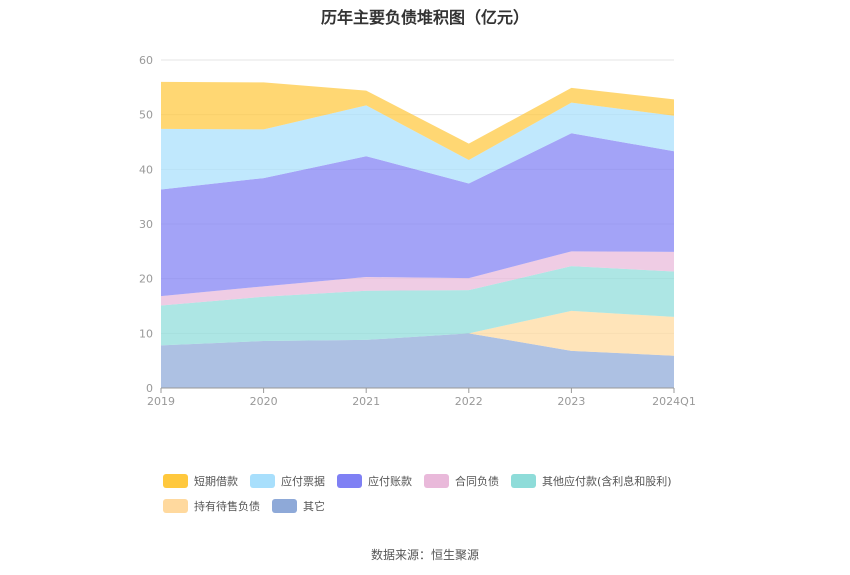 This screenshot has width=850, height=575. What do you see at coordinates (146, 60) in the screenshot?
I see `y-tick-label: 60` at bounding box center [146, 60].